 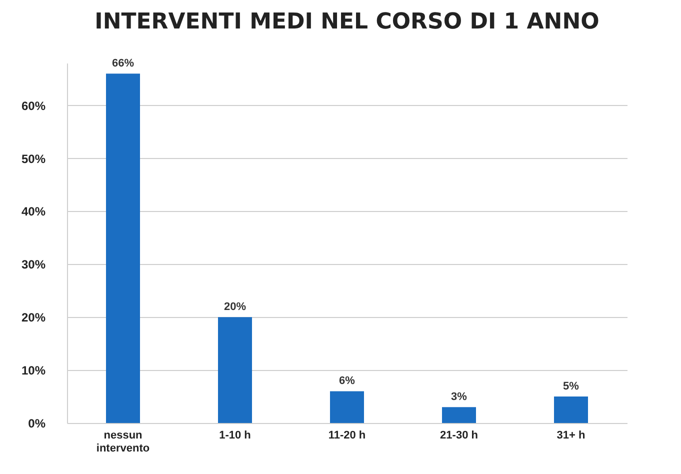 What do you see at coordinates (37, 423) in the screenshot?
I see `y-tick-label: 0%` at bounding box center [37, 423].